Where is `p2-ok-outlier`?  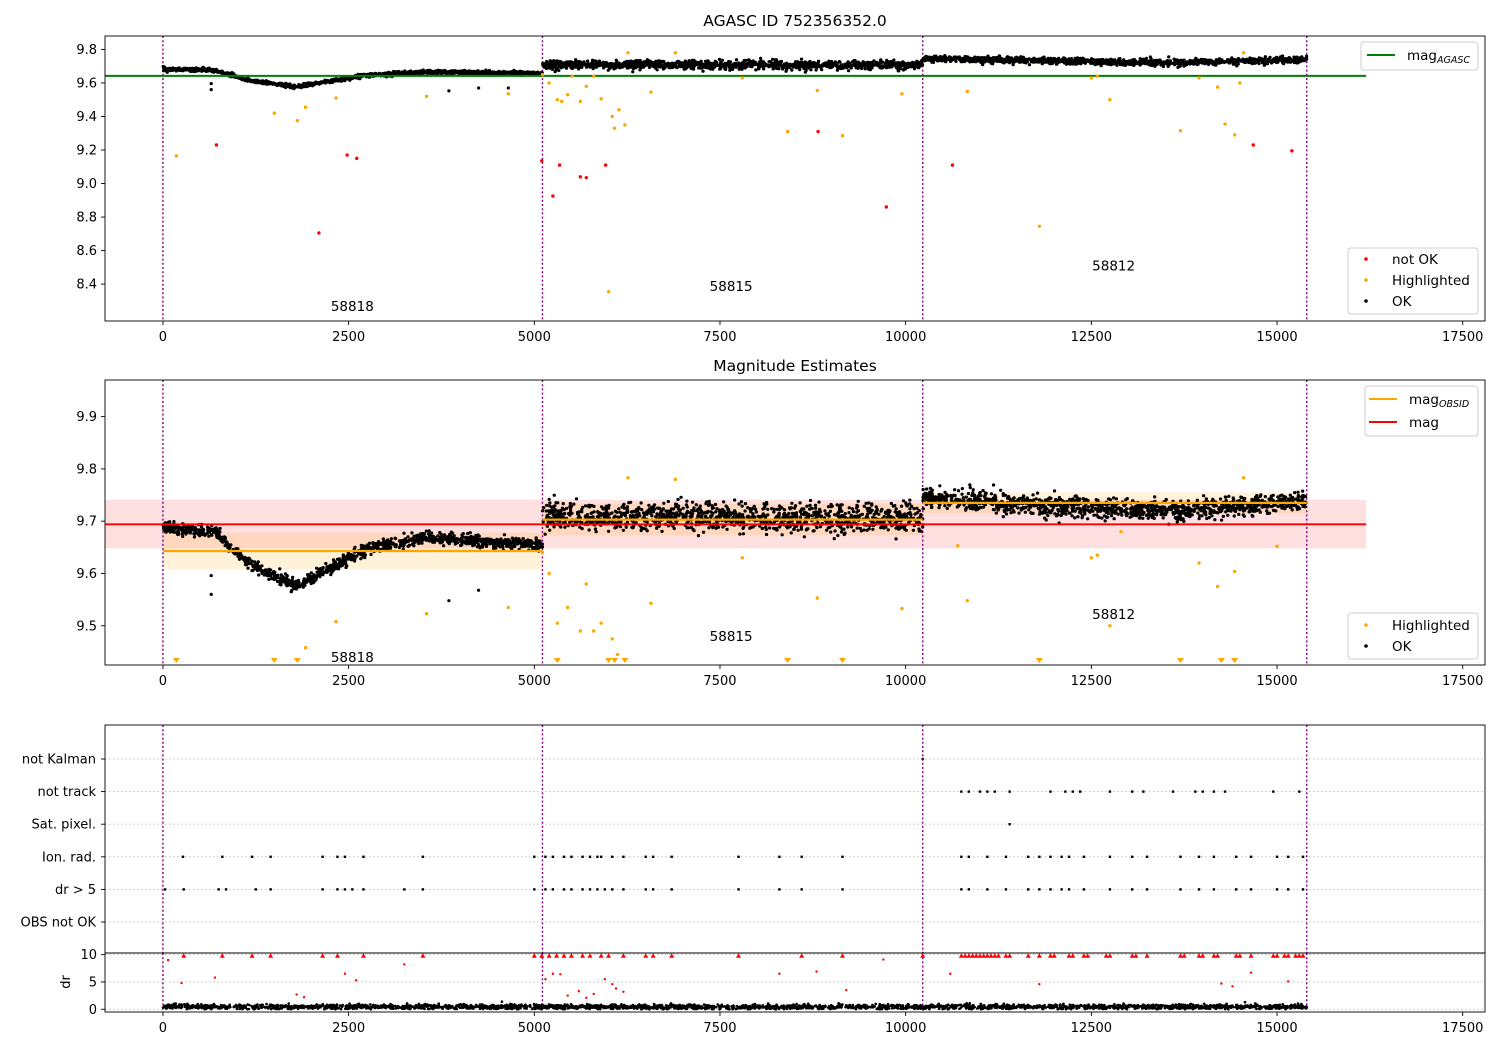 p2-ok-outlier is located at coordinates (211, 594).